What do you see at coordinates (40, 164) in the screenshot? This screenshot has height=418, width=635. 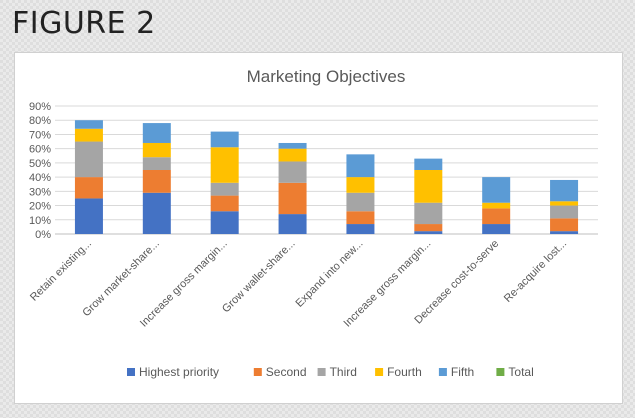 I see `y-tick-label: 50%` at bounding box center [40, 164].